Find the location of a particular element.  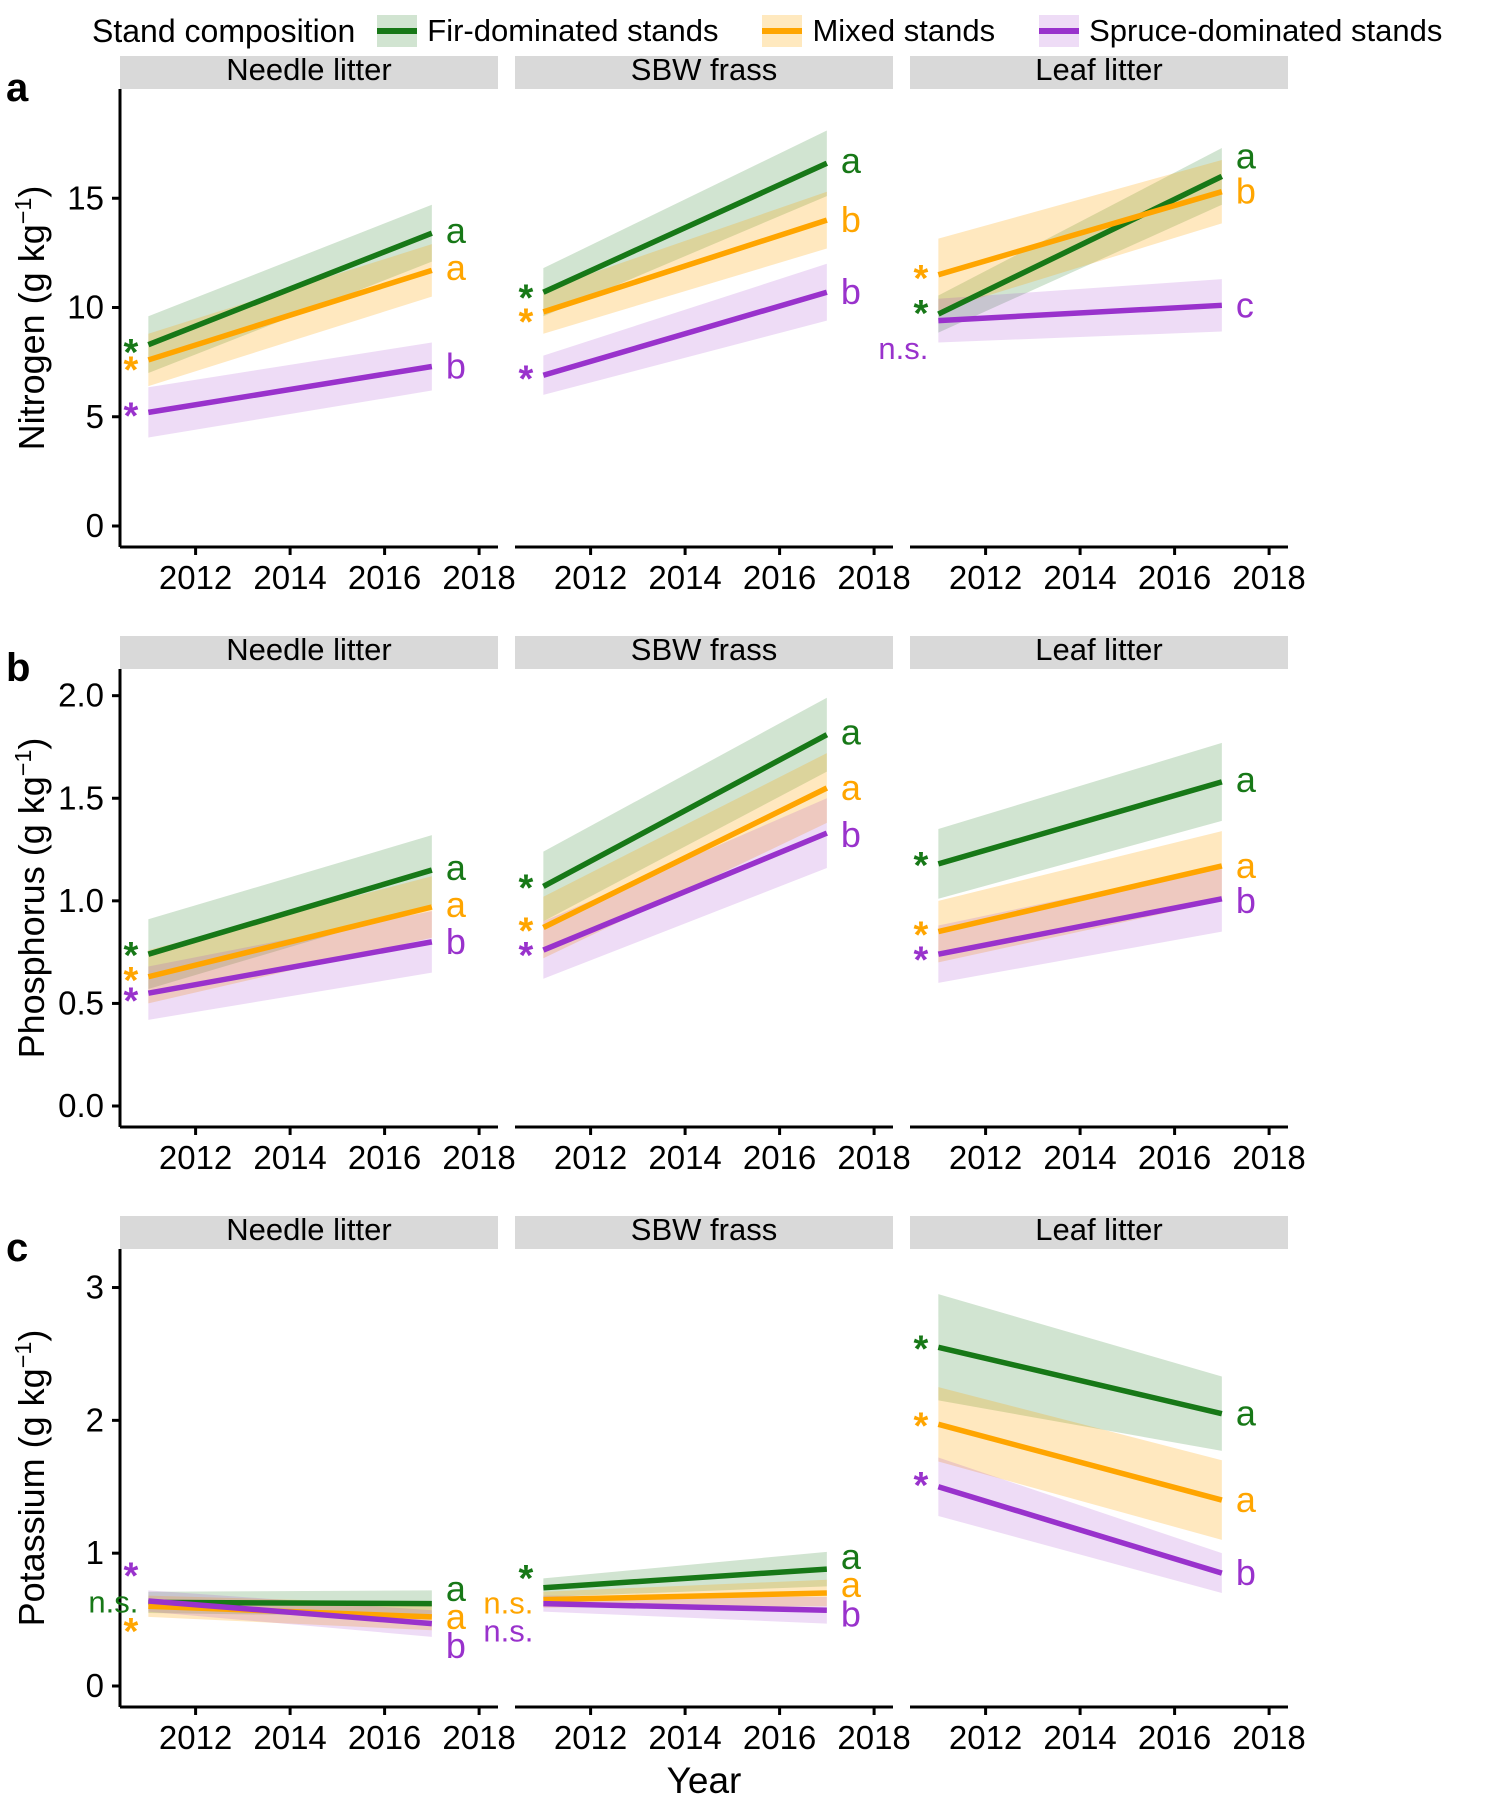

y-axis-title: Potassium (g kg−1) is located at coordinates (31, 1478).